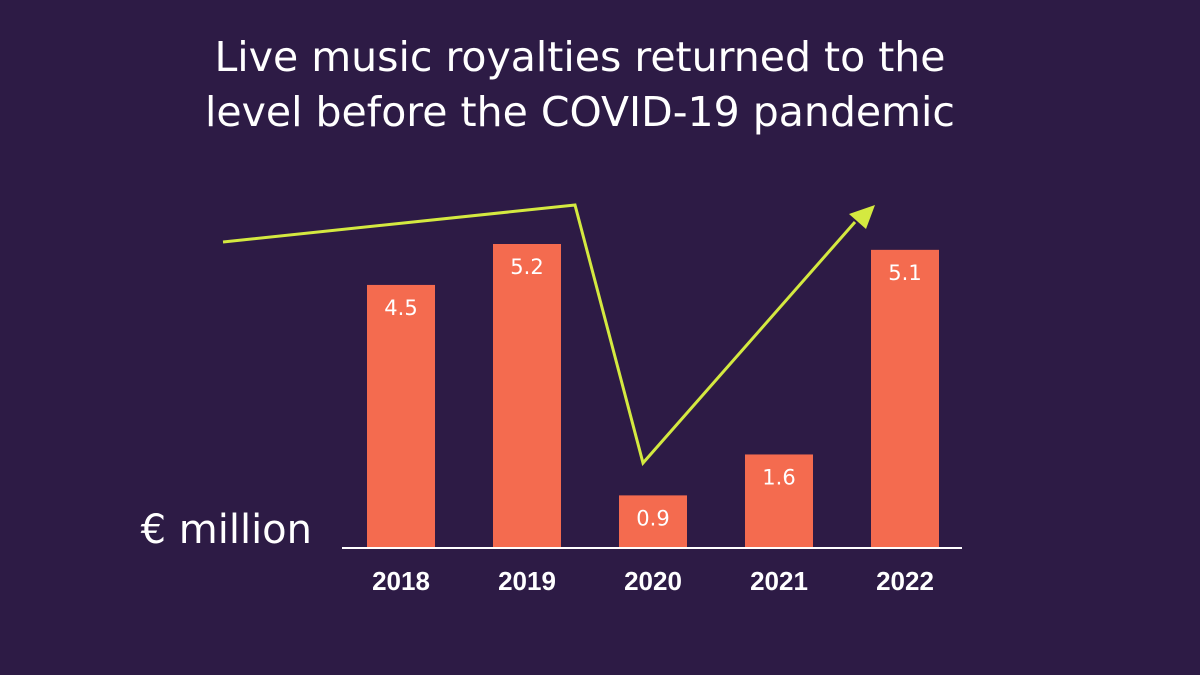 Image resolution: width=1200 pixels, height=675 pixels. Describe the element at coordinates (400, 308) in the screenshot. I see `data-label-2018: 4.5` at that location.